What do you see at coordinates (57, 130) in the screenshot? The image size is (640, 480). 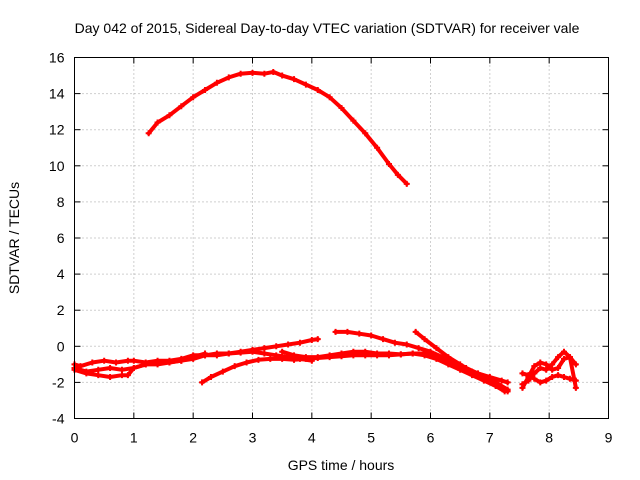 I see `y-tick-label: 12` at bounding box center [57, 130].